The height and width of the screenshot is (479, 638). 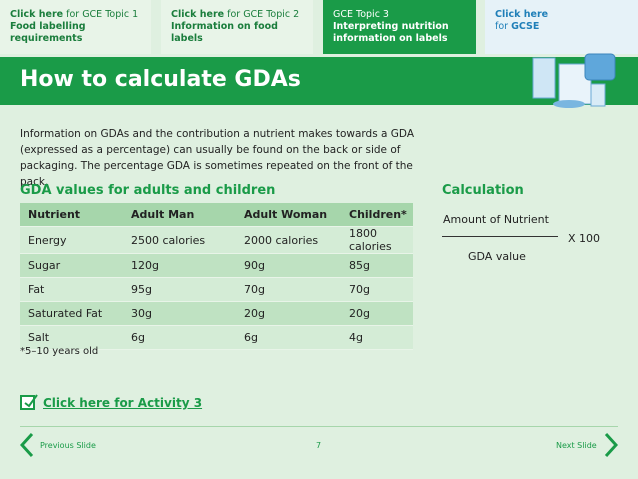 I want to click on tab-text: for GCE Topic 1, so click(x=102, y=14).